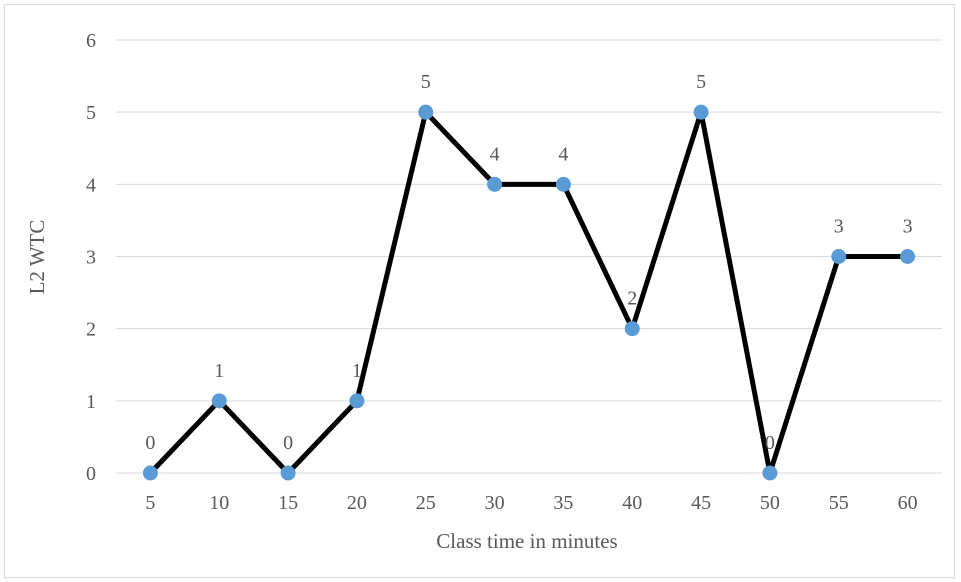  What do you see at coordinates (150, 503) in the screenshot?
I see `x-tick-label: 5` at bounding box center [150, 503].